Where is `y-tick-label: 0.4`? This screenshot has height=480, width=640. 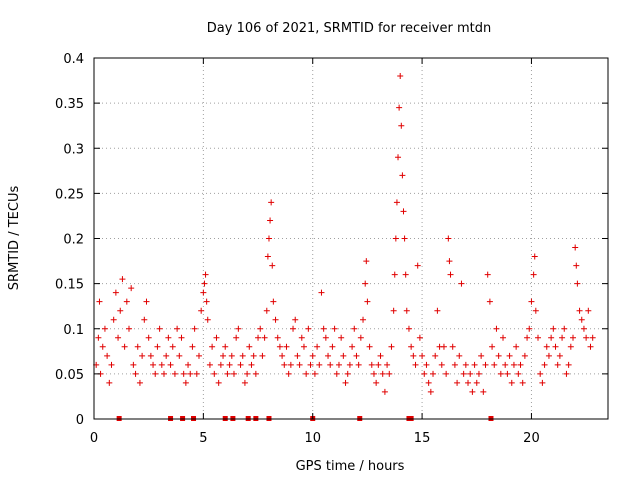
y-tick-label: 0.4 is located at coordinates (73, 59).